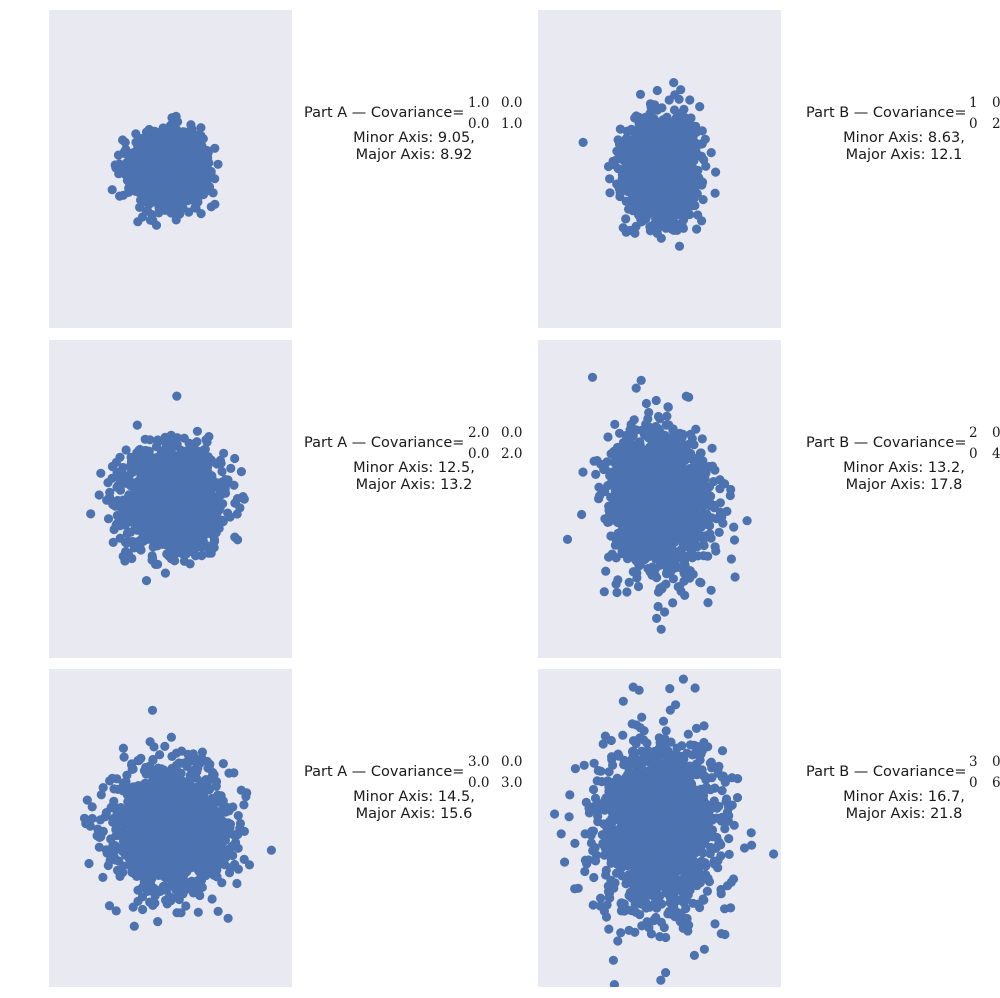  What do you see at coordinates (414, 146) in the screenshot?
I see `axis-lengths-a1: Minor Axis: 9.05, Major Axis: 8.92` at bounding box center [414, 146].